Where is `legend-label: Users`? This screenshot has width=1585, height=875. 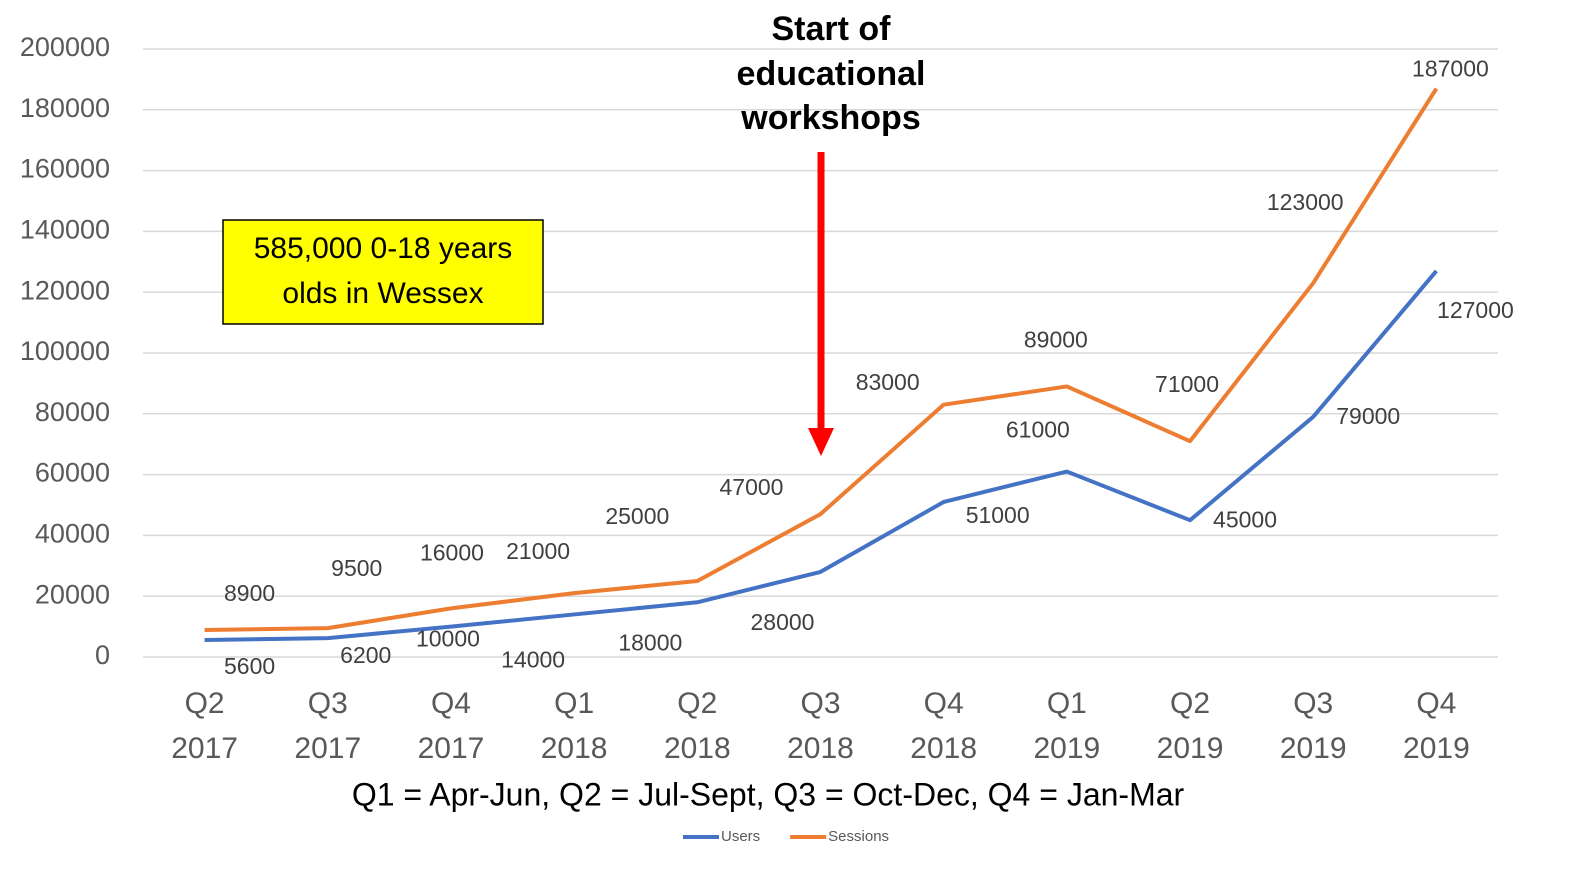
legend-label: Users is located at coordinates (740, 836).